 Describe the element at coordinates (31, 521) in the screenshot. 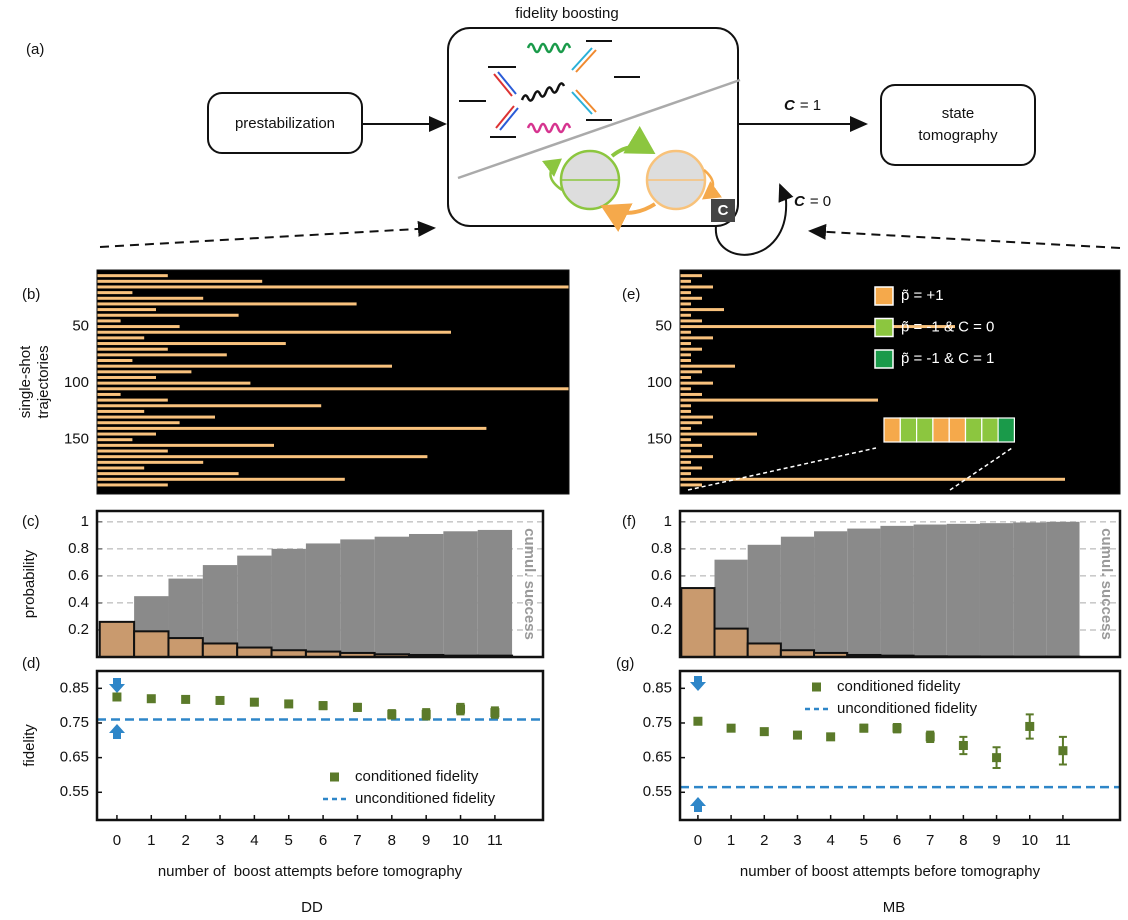

I see `panel-label: (c)` at that location.